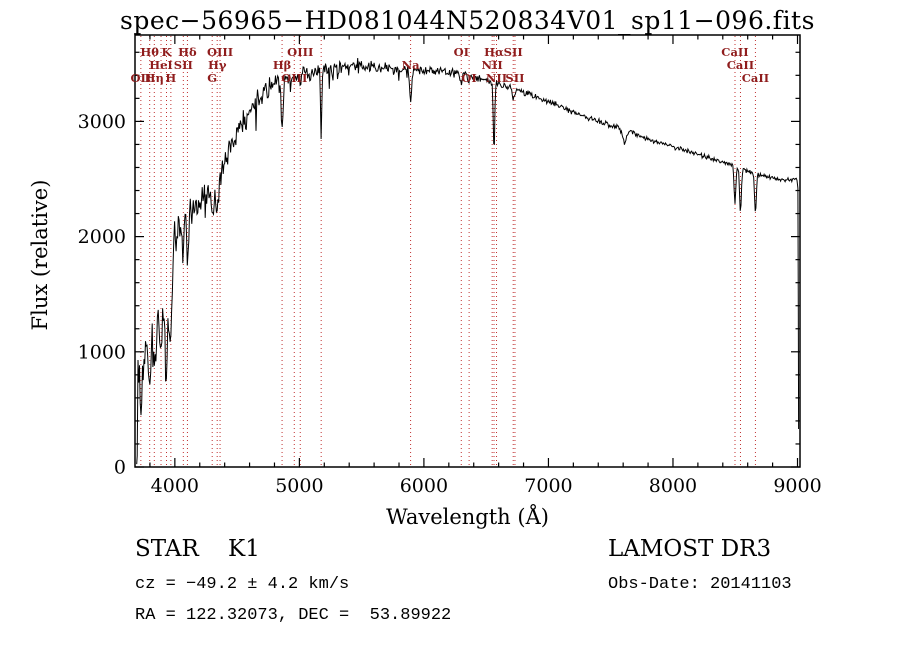 The width and height of the screenshot is (900, 649). What do you see at coordinates (299, 486) in the screenshot?
I see `x-tick-label: 5000` at bounding box center [299, 486].